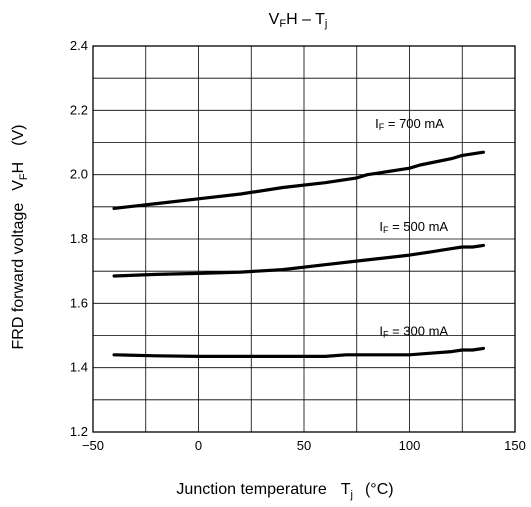  Describe the element at coordinates (20, 236) in the screenshot. I see `y-axis-label: FRD forward voltageVFH(V)` at that location.